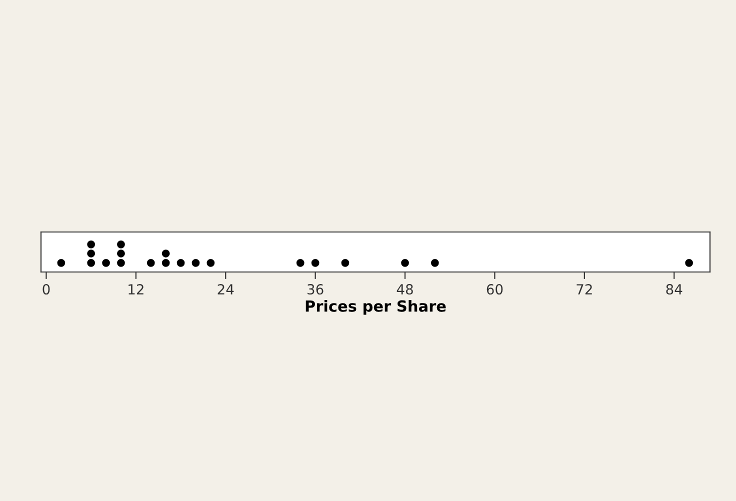 This screenshot has width=736, height=501. What do you see at coordinates (584, 289) in the screenshot?
I see `x-tick-label: 72` at bounding box center [584, 289].